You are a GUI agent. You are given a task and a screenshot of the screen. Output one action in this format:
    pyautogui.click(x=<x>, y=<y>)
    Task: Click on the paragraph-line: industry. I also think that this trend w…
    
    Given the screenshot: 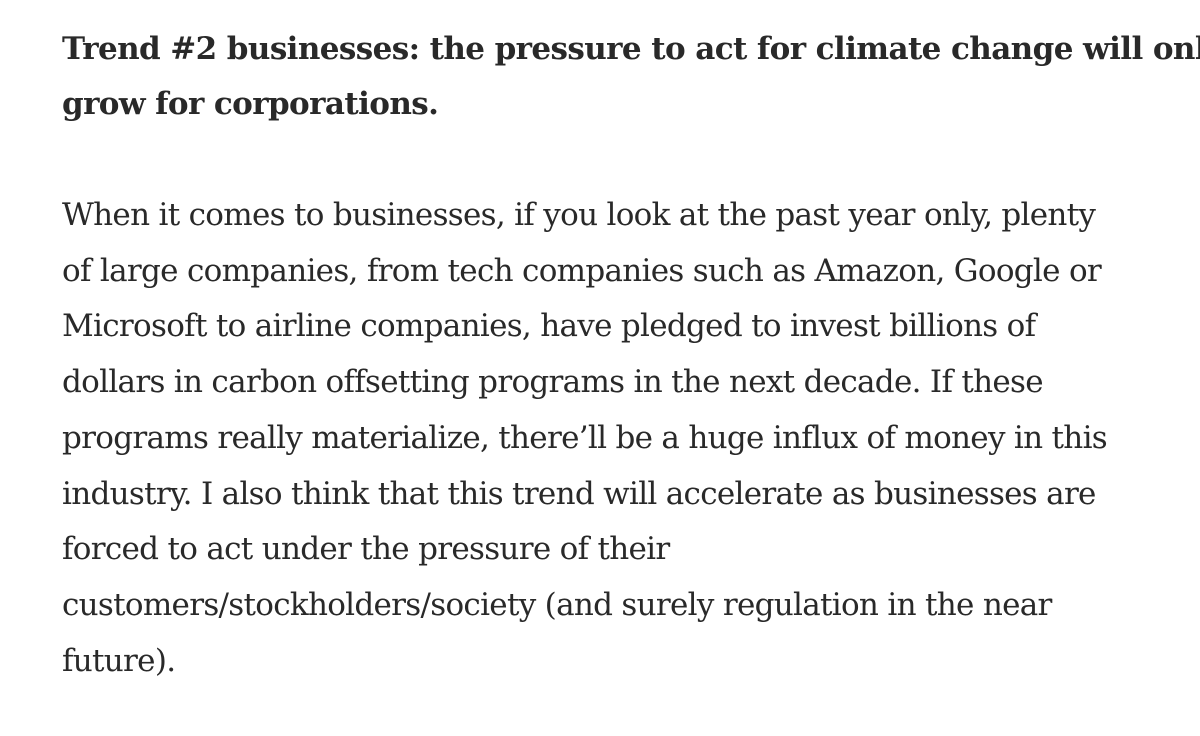 What is the action you would take?
    pyautogui.click(x=579, y=493)
    